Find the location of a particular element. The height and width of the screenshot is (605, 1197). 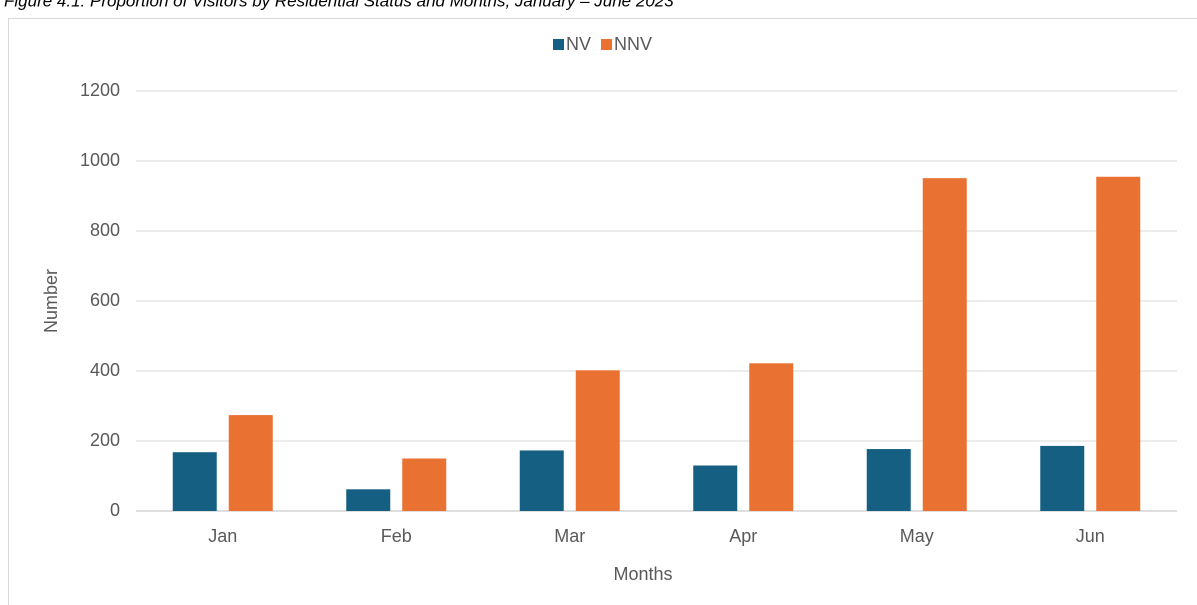

y-tick-label: 1200 is located at coordinates (100, 90).